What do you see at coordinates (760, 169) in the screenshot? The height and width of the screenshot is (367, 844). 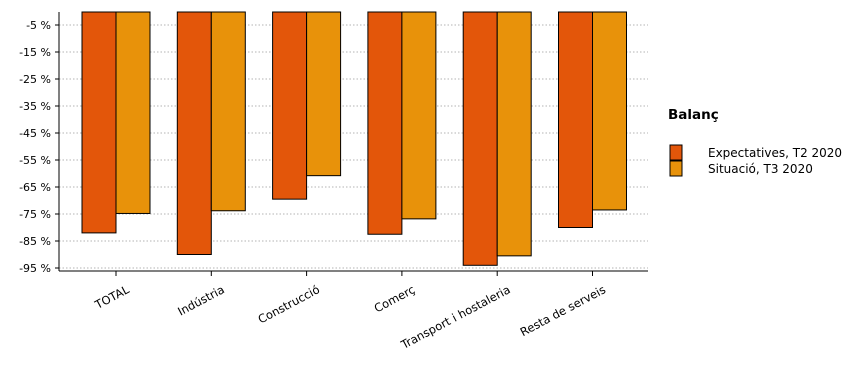 I see `legend-label: Situació, T3 2020` at bounding box center [760, 169].